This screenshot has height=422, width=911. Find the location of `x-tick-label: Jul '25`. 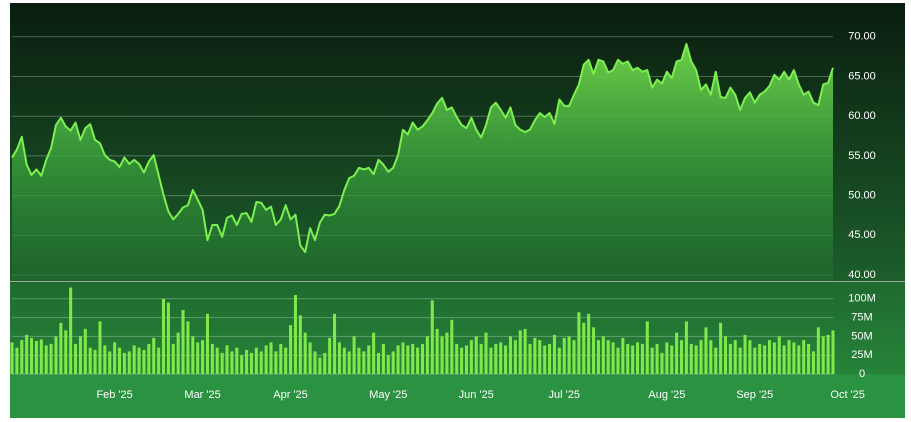

x-tick-label: Jul '25 is located at coordinates (563, 395).